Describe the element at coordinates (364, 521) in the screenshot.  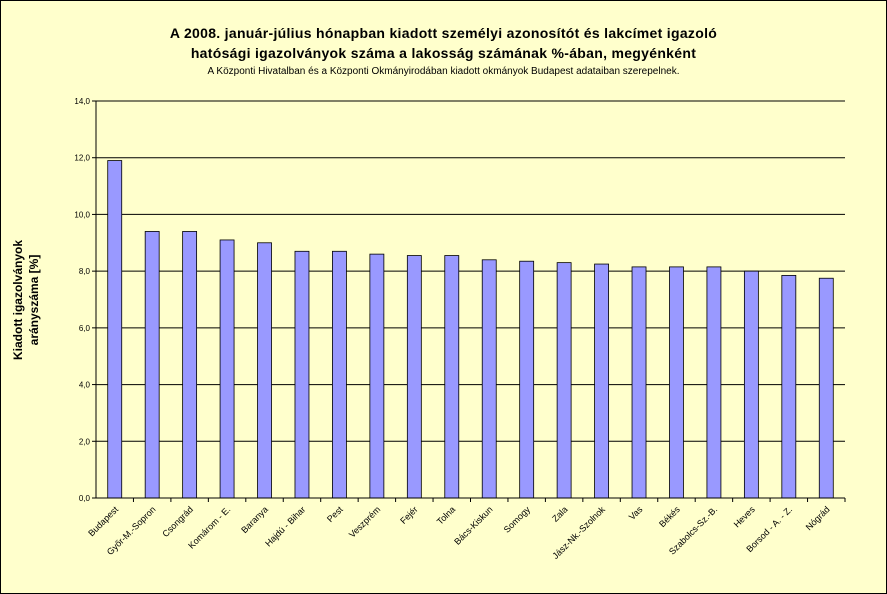
I see `x-tick-label: Veszprém` at that location.